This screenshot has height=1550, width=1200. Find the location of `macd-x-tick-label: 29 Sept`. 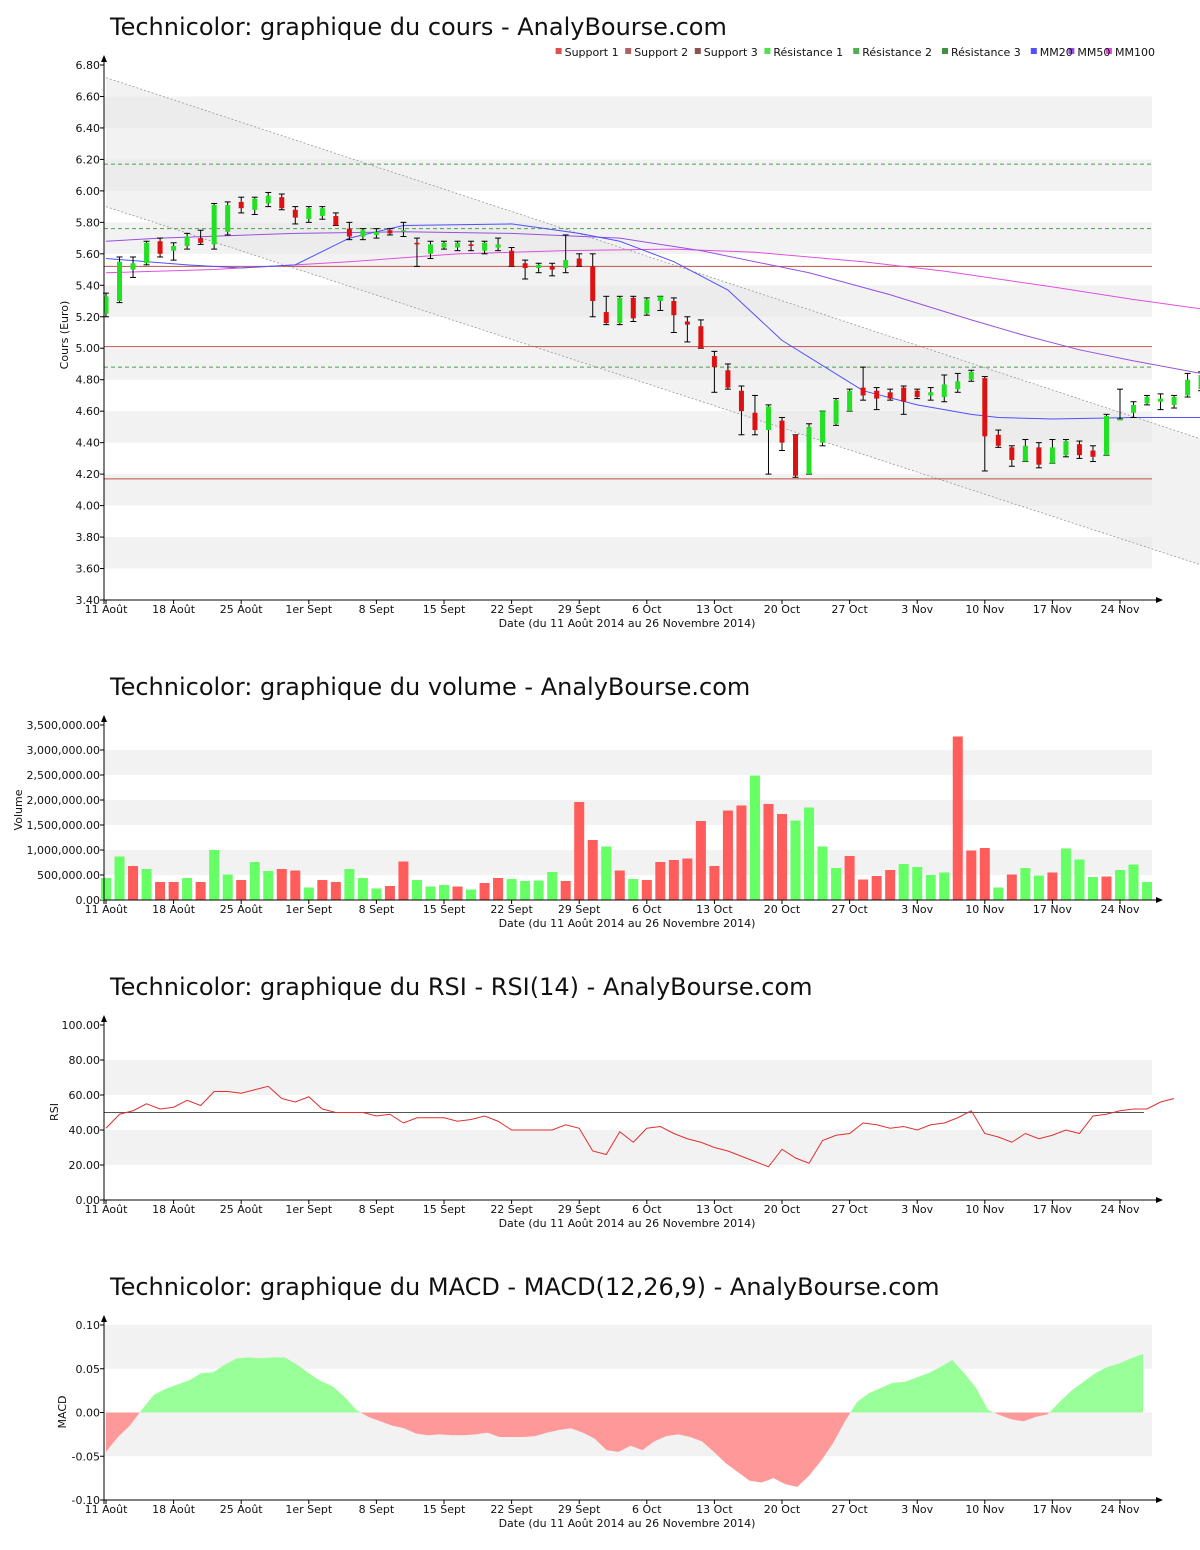

macd-x-tick-label: 29 Sept is located at coordinates (579, 1509).